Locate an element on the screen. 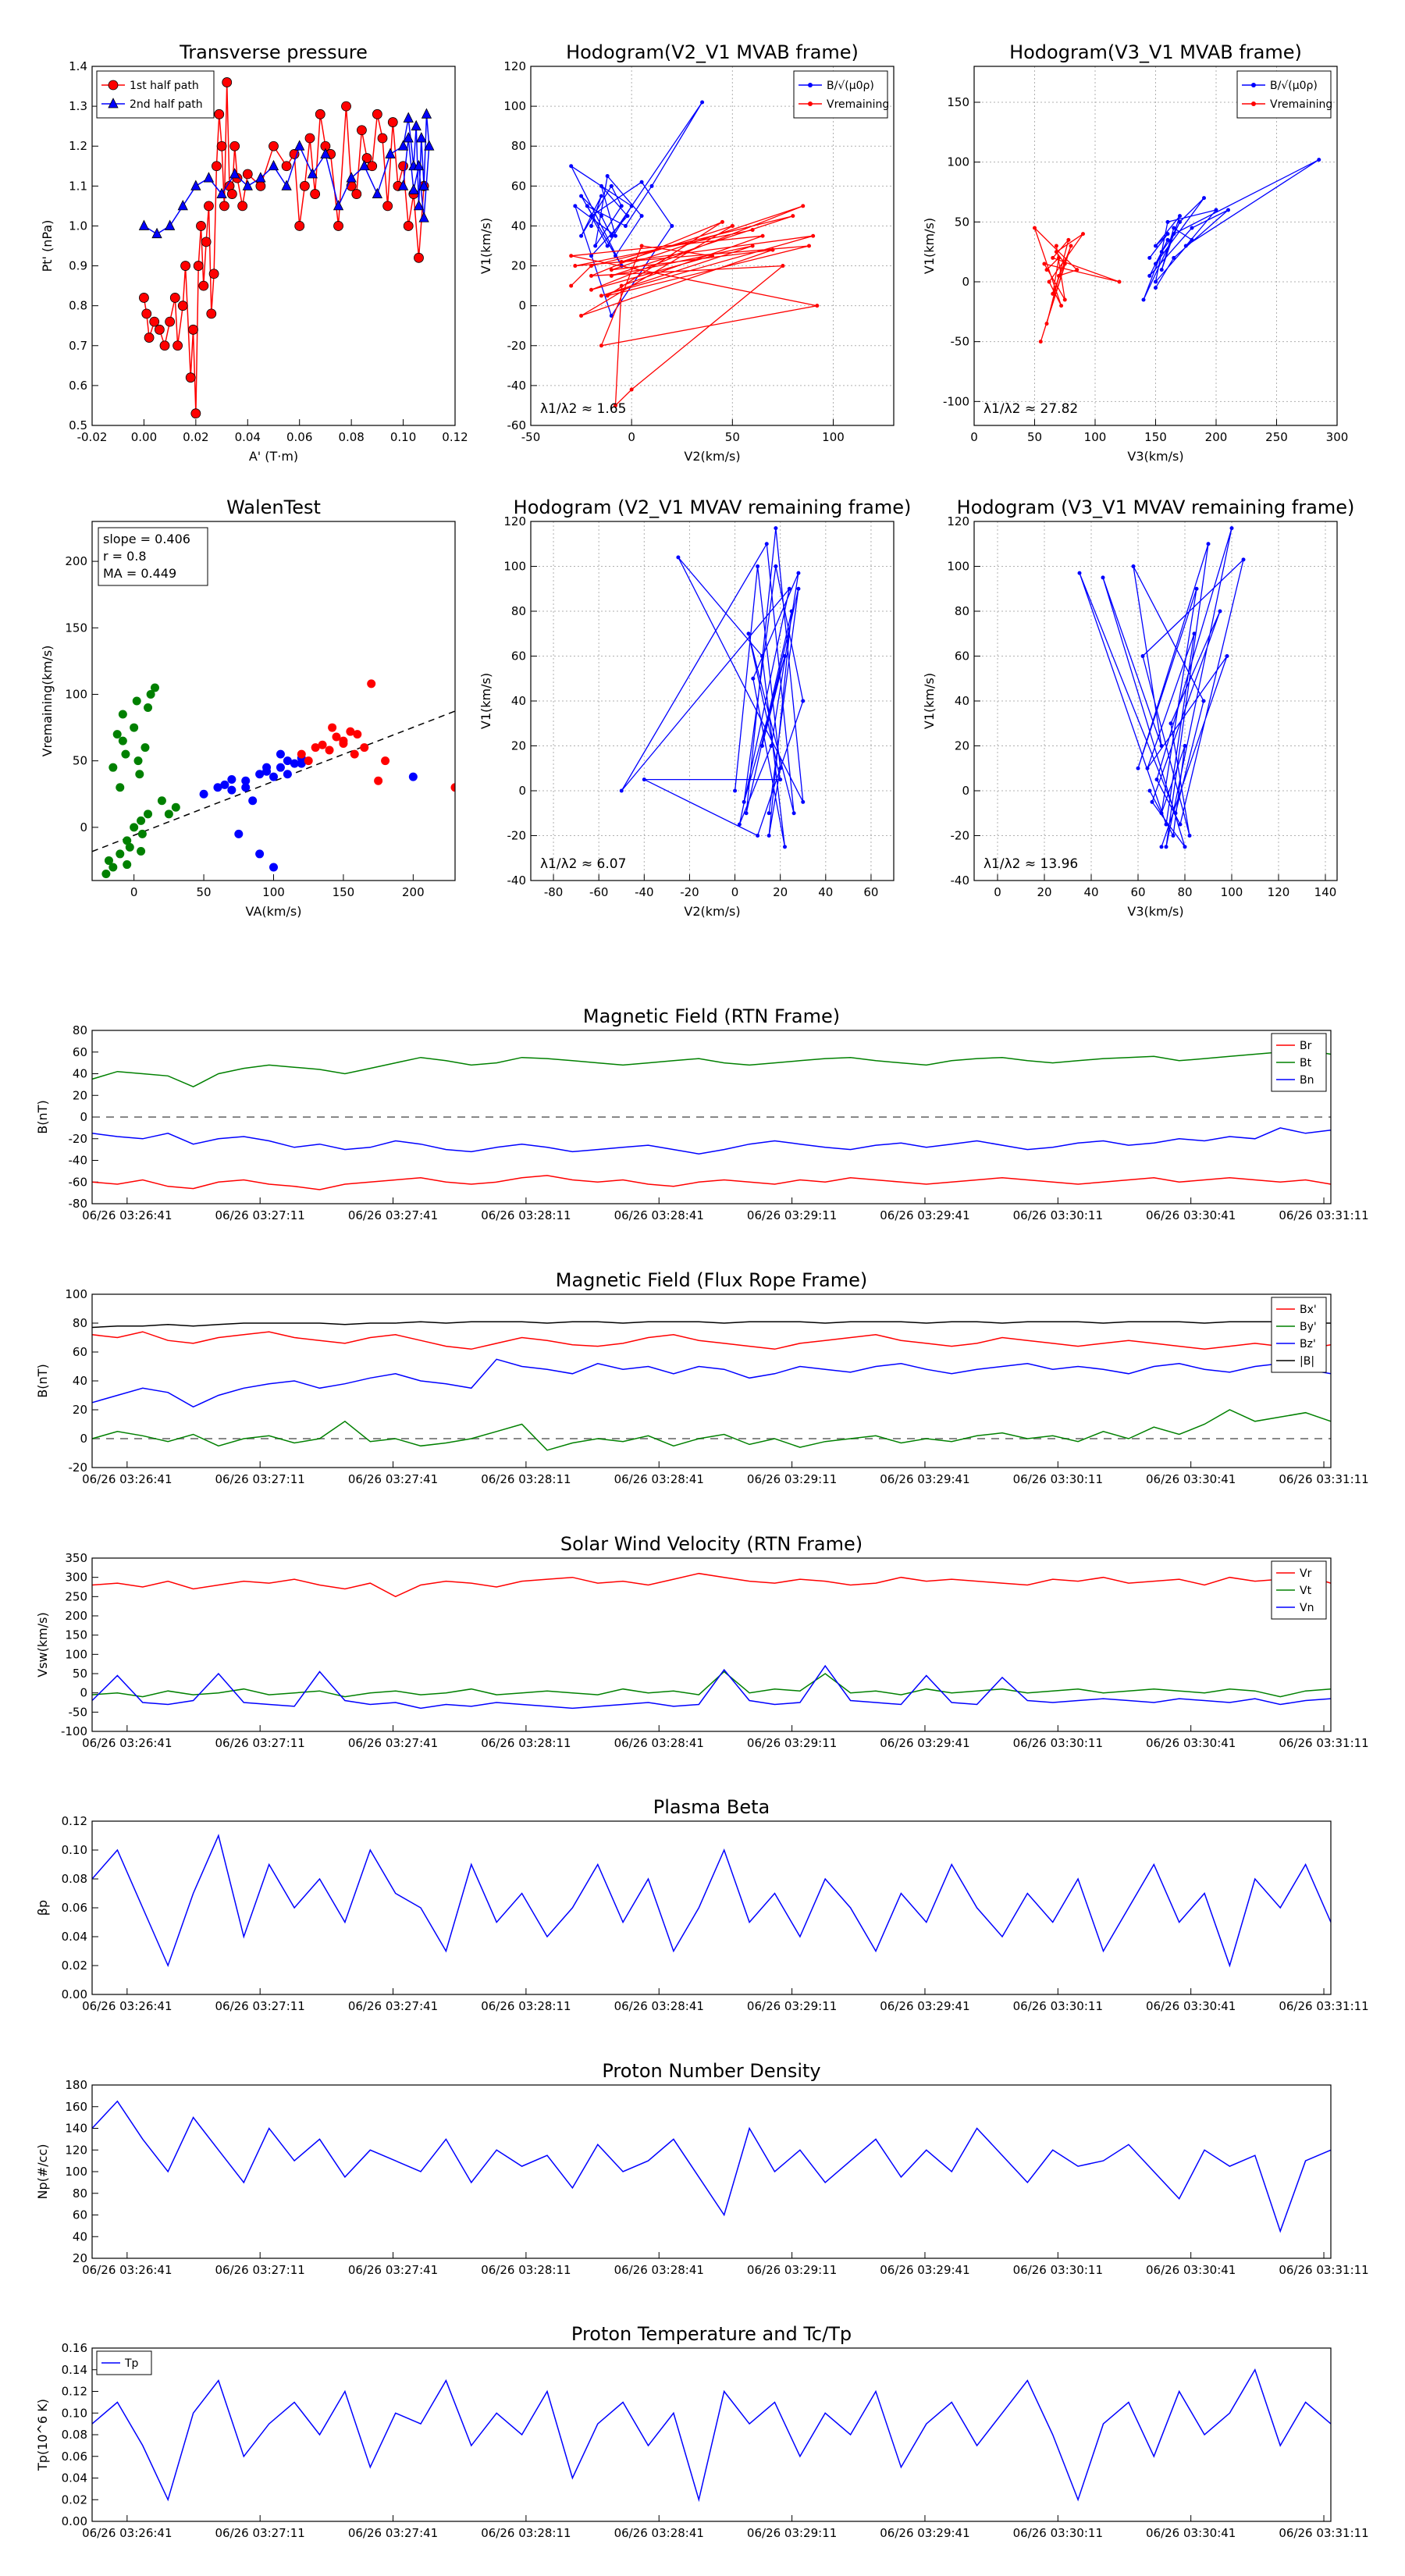  x-tick-label: 0.00 is located at coordinates (144, 437).